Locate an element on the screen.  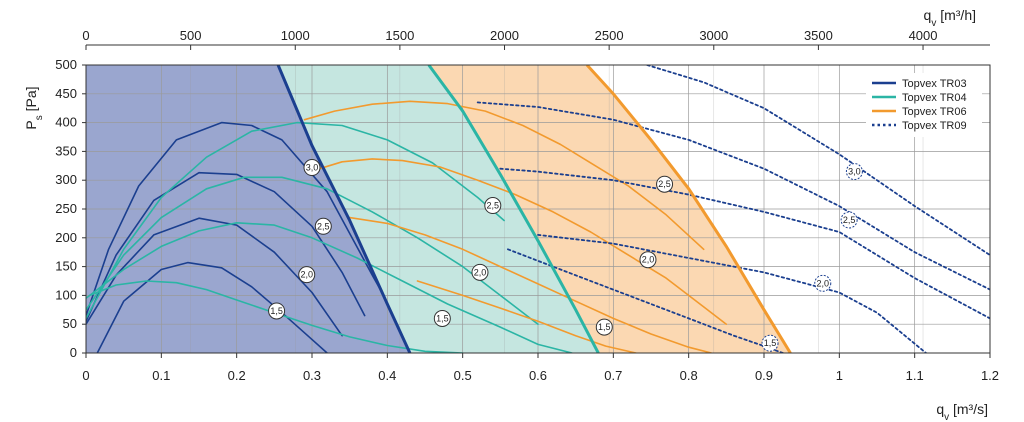
legend-label-tr03: Topvex TR03 is located at coordinates (934, 84).